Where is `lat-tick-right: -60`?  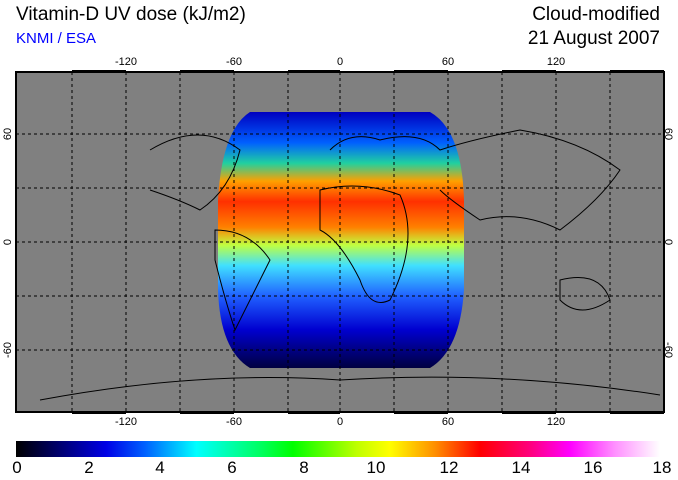 lat-tick-right: -60 is located at coordinates (667, 350).